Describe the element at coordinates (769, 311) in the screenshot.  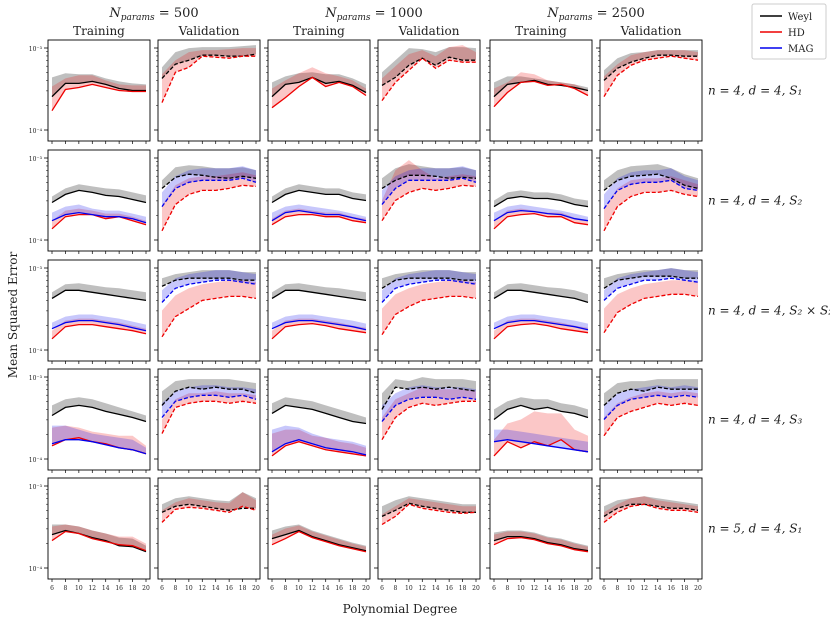
I see `row-label: n = 4, d = 4, S₂ × S₂` at that location.